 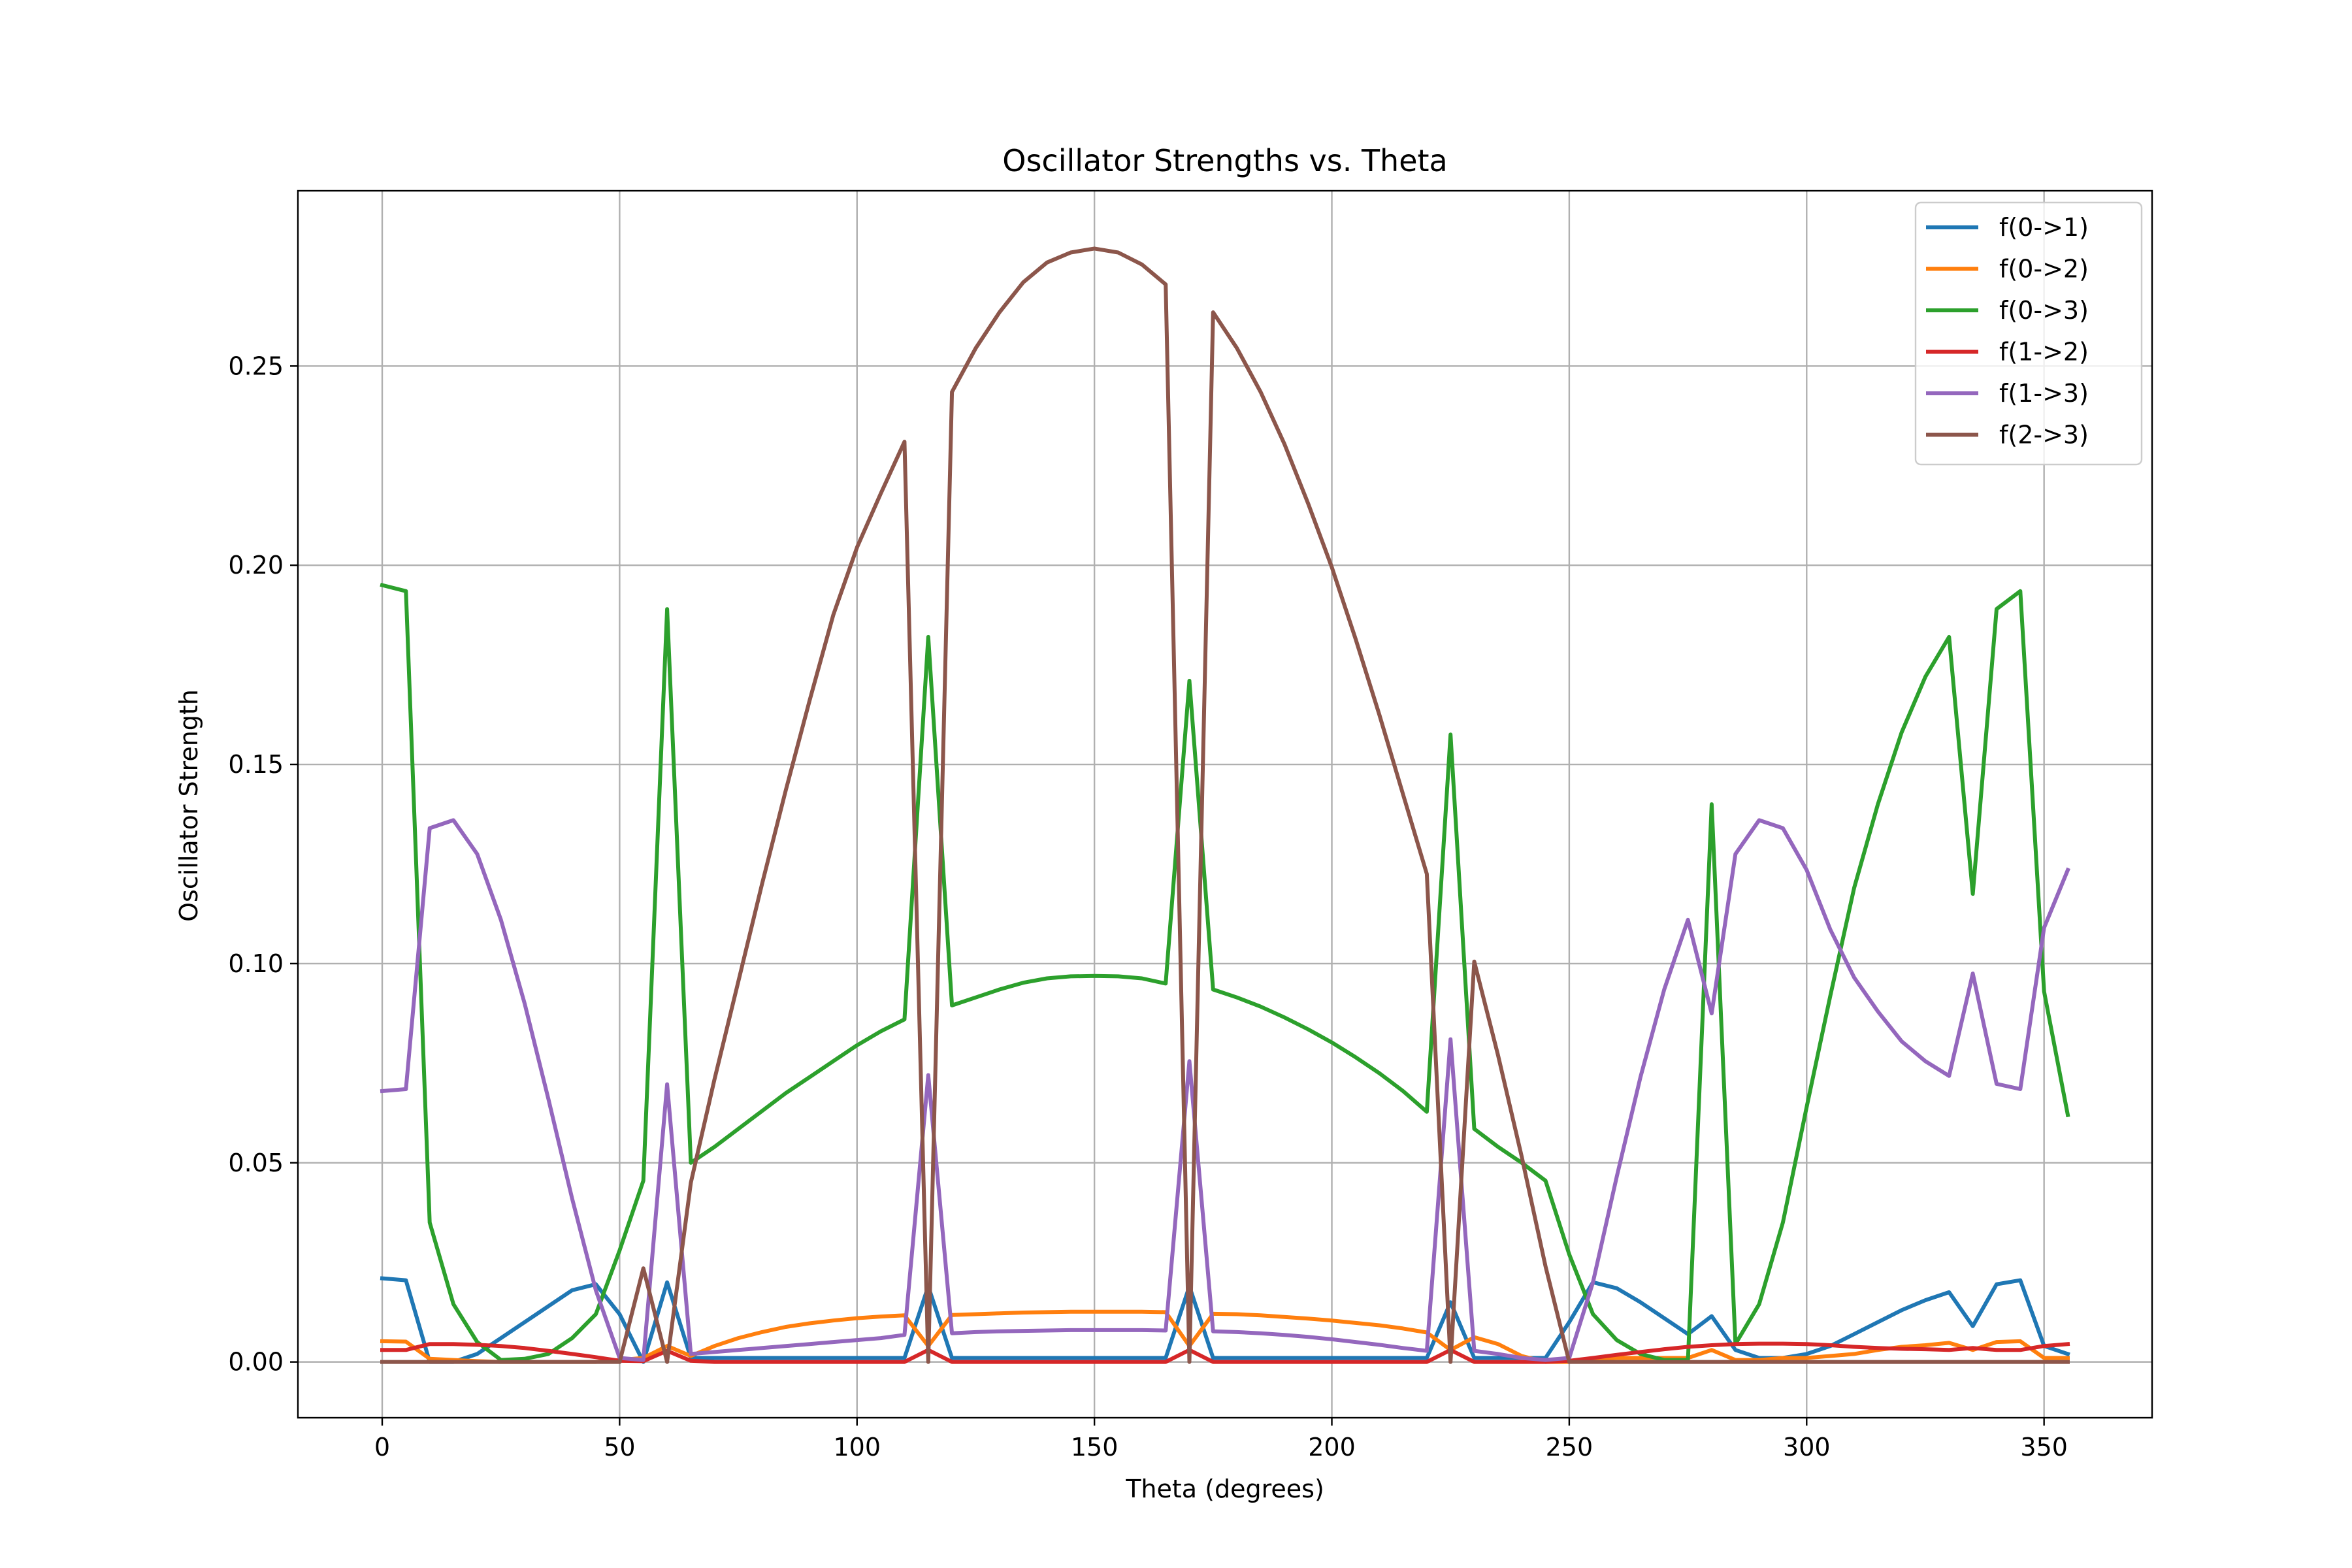 What do you see at coordinates (857, 1447) in the screenshot?
I see `x-tick-label: 100` at bounding box center [857, 1447].